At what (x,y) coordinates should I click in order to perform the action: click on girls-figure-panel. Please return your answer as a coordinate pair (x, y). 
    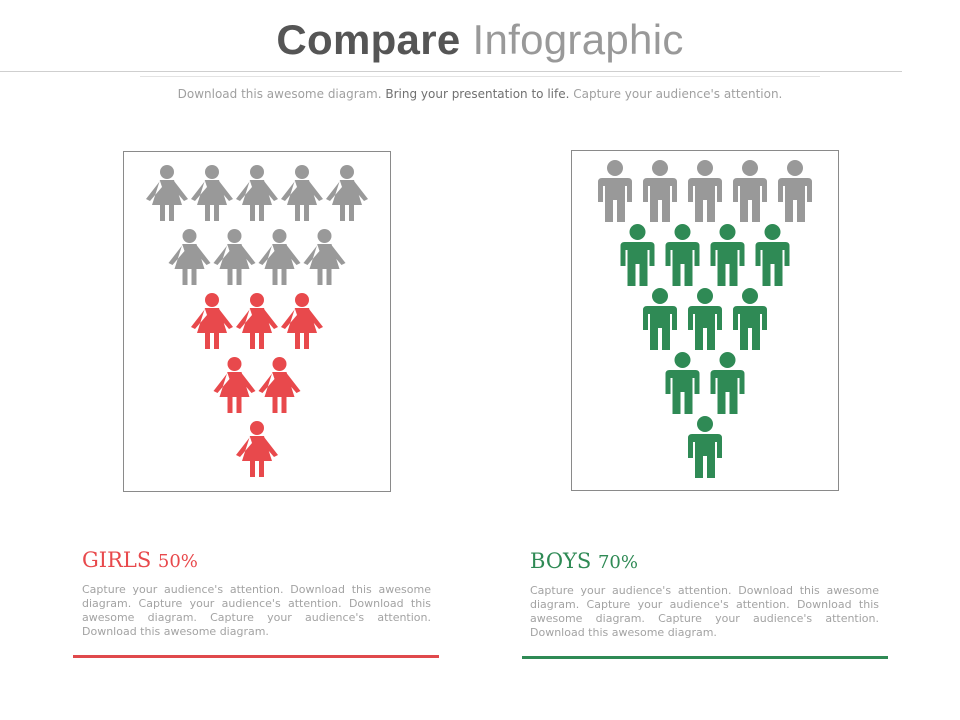
    Looking at the image, I should click on (257, 321).